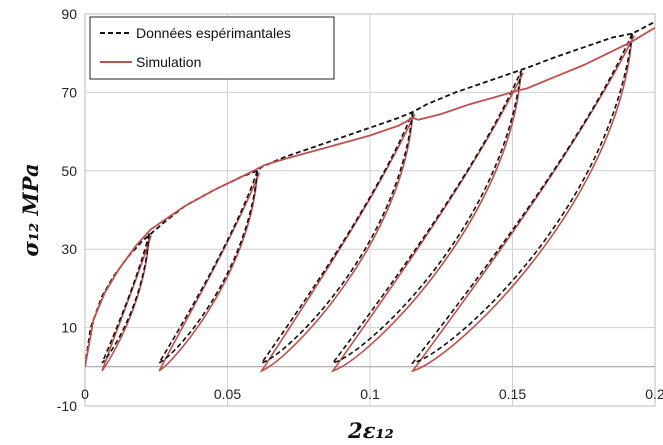 The width and height of the screenshot is (663, 445). I want to click on legend-label-exp: Données espérimantales, so click(213, 33).